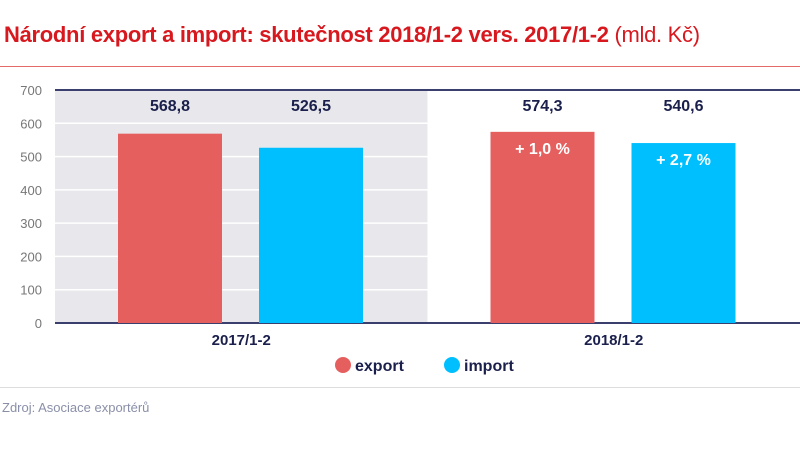 This screenshot has width=800, height=449. What do you see at coordinates (311, 106) in the screenshot?
I see `value-label: 526,5` at bounding box center [311, 106].